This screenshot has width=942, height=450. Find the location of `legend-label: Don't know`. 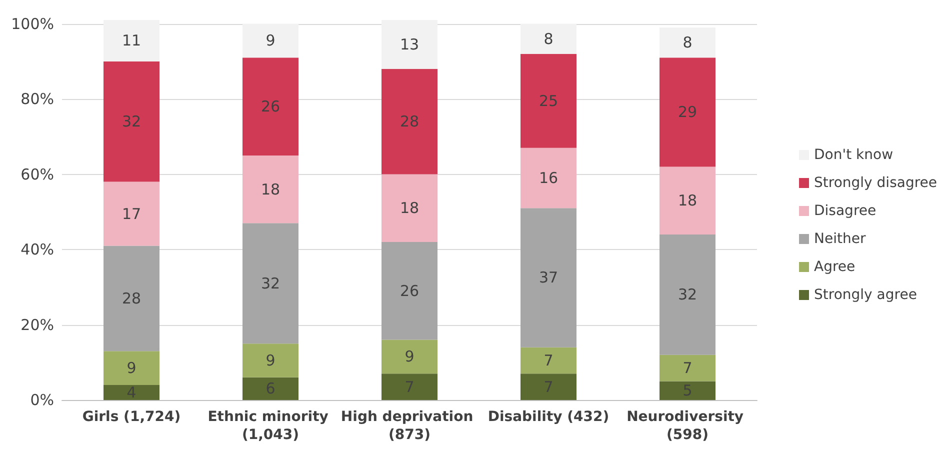

legend-label: Don't know is located at coordinates (854, 155).